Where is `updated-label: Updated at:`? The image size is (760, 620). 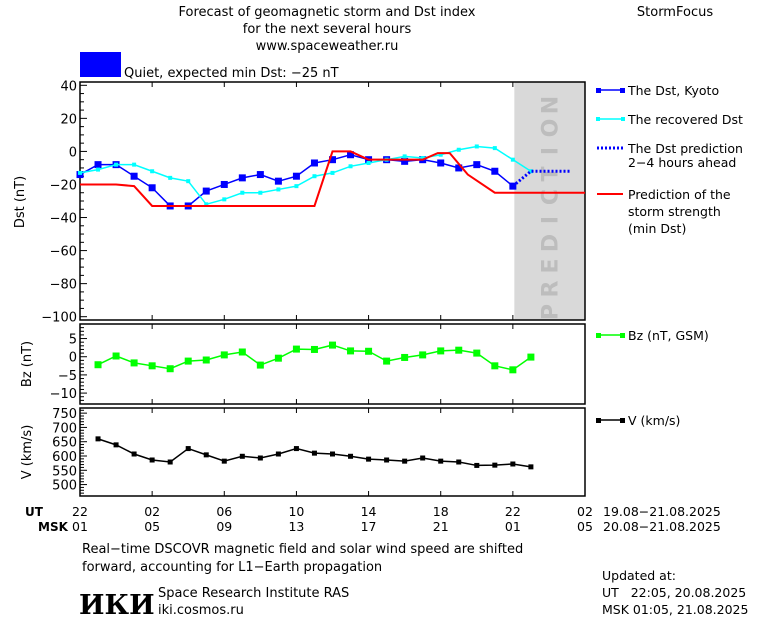 updated-label: Updated at: is located at coordinates (639, 575).